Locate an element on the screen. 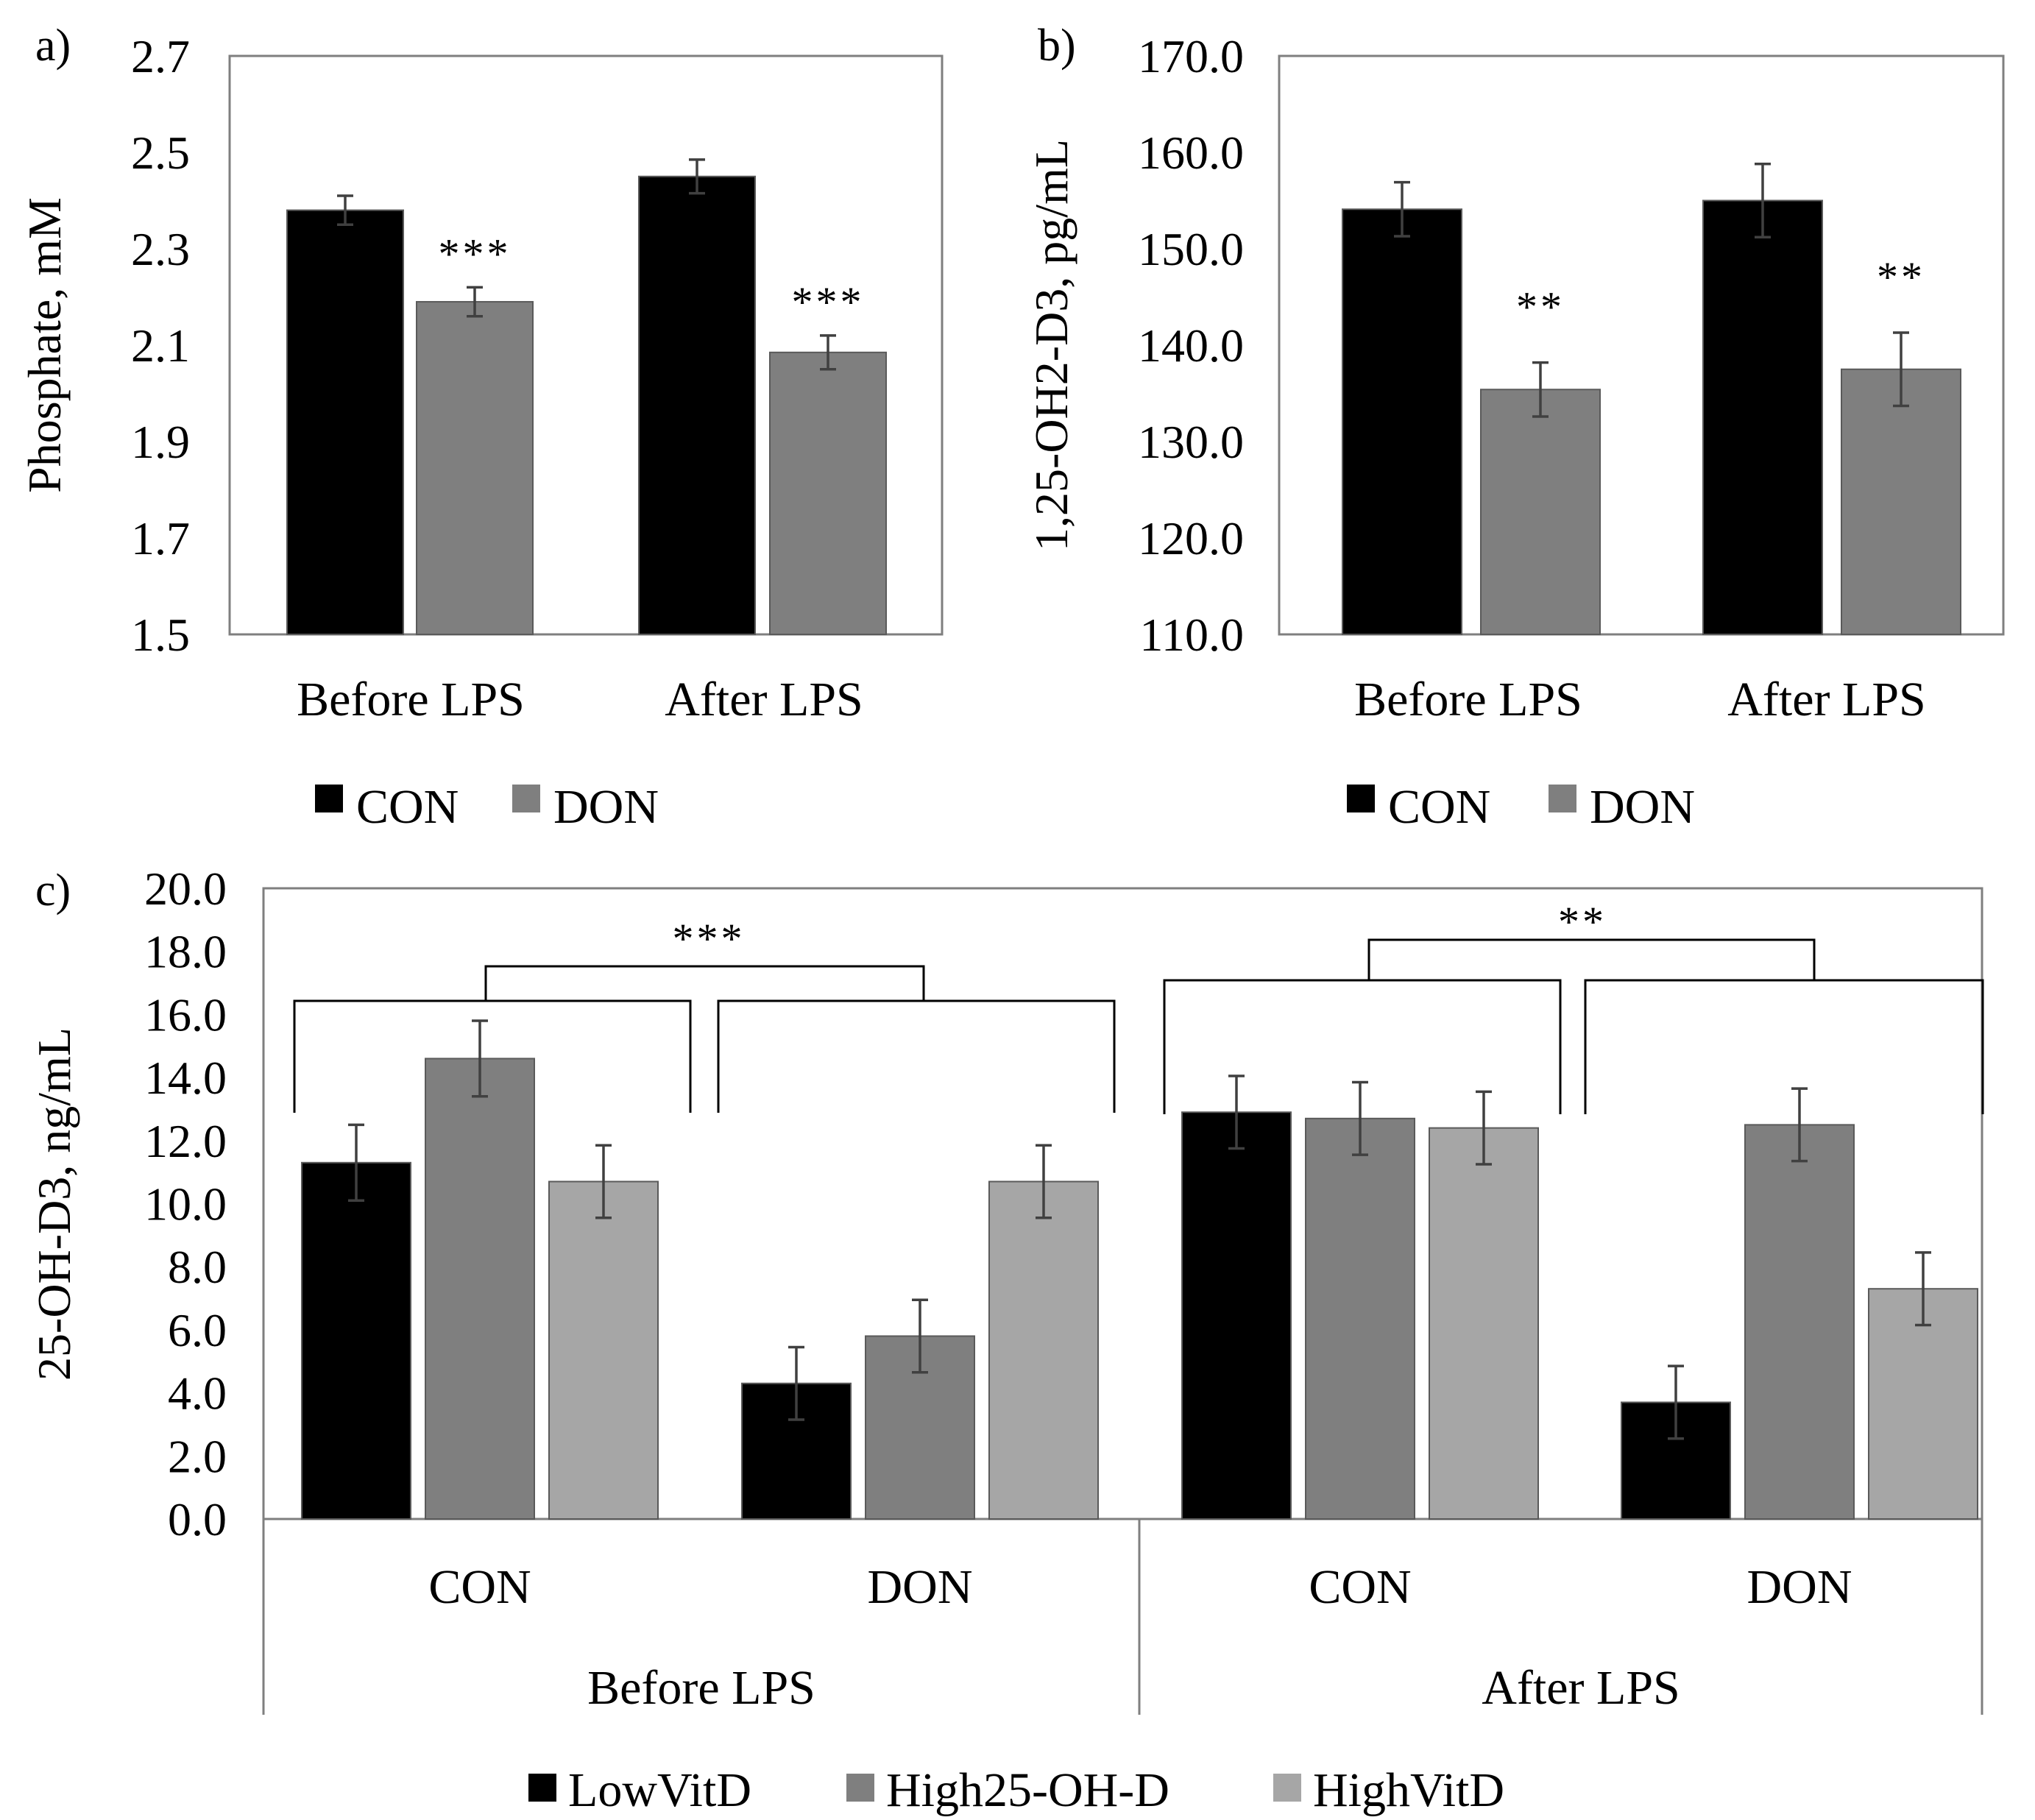 The width and height of the screenshot is (2035, 1820). panel-a-frame is located at coordinates (586, 345).